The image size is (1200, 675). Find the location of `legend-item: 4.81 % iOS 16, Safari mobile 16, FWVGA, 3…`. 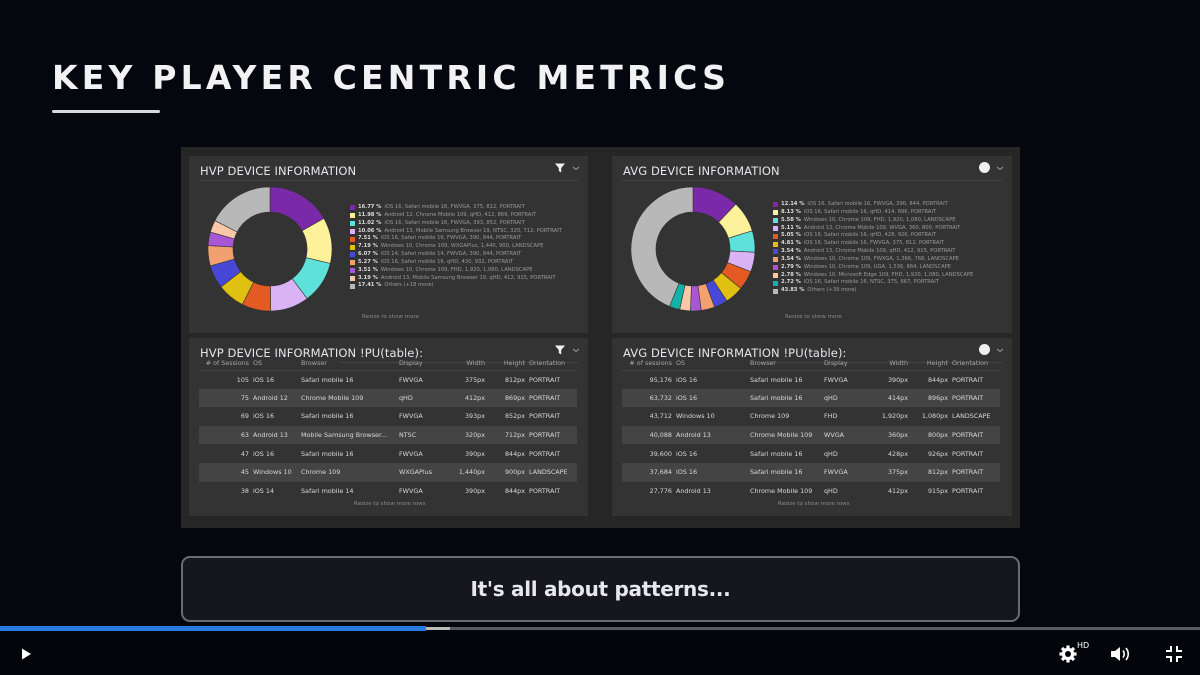

legend-item: 4.81 % iOS 16, Safari mobile 16, FWVGA, 3… is located at coordinates (873, 244).